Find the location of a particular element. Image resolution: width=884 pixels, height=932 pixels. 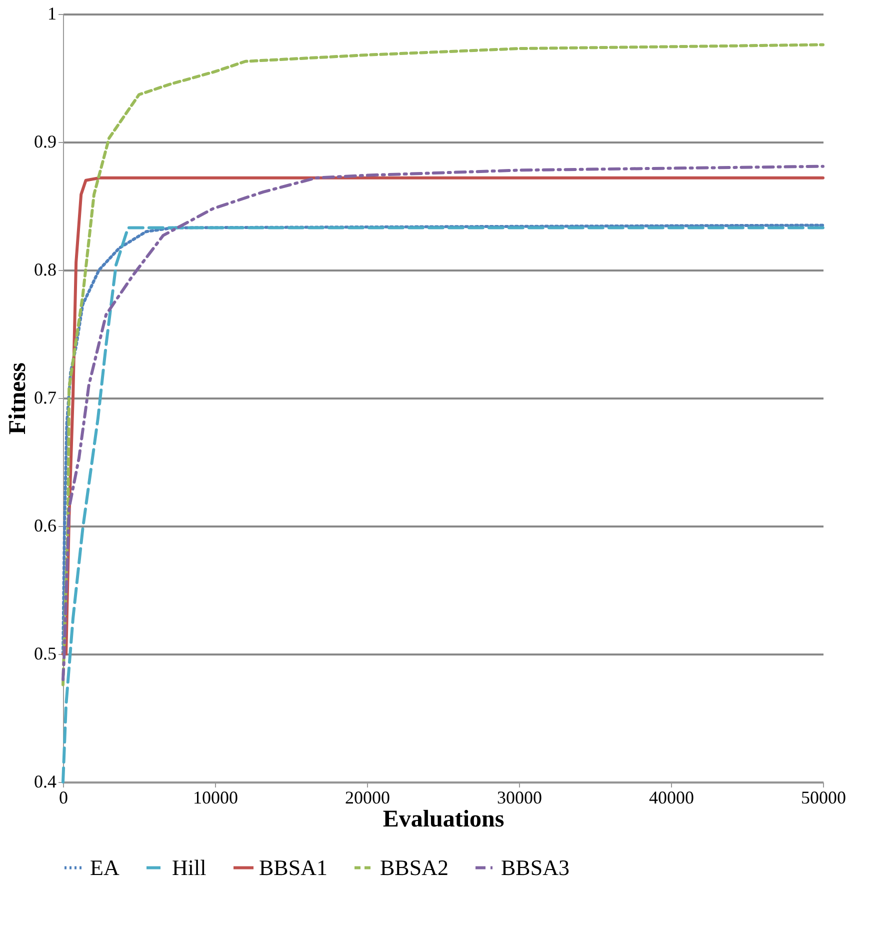

legend-label: Hill is located at coordinates (189, 867).